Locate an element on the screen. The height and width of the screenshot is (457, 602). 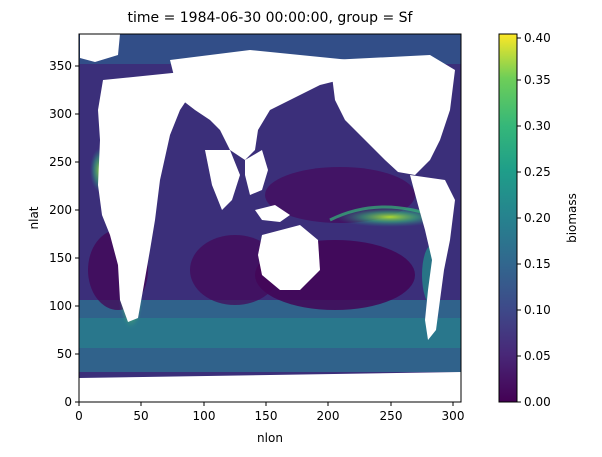
land-greenland is located at coordinates (100, 48).